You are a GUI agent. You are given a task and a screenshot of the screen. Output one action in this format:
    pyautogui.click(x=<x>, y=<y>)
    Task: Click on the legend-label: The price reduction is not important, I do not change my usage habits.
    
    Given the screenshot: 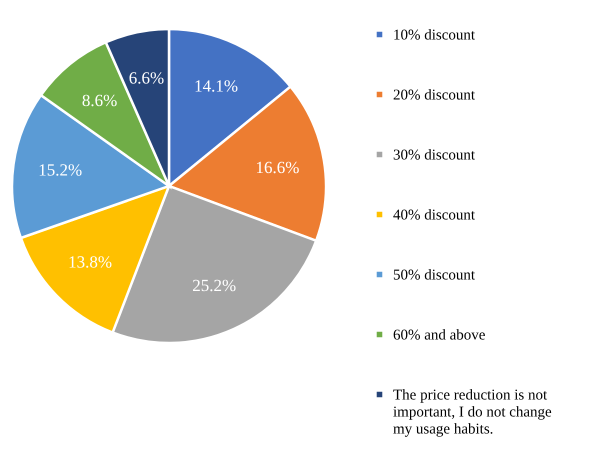 What is the action you would take?
    pyautogui.click(x=472, y=413)
    